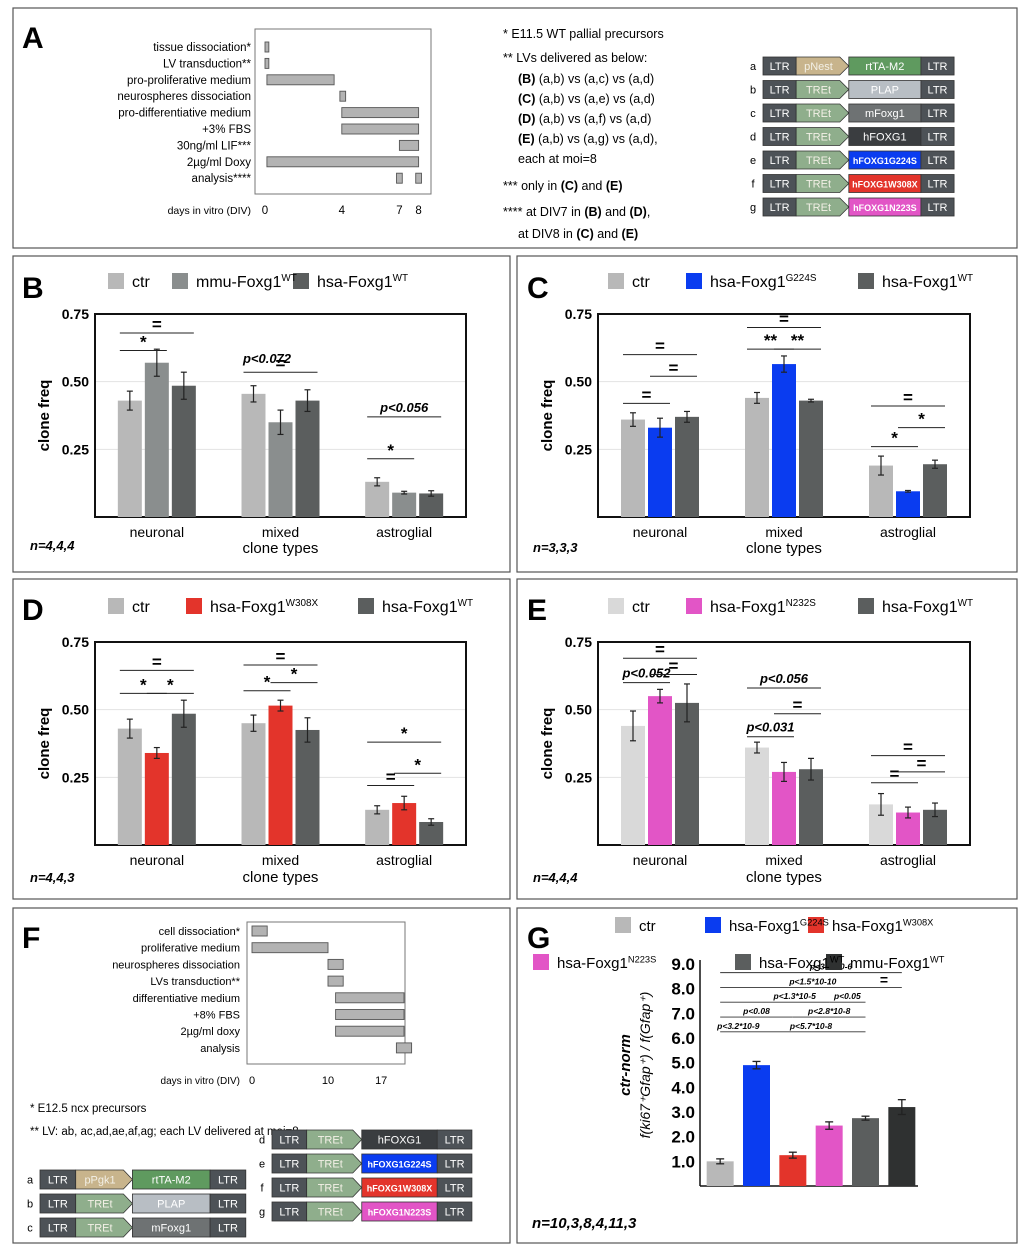 The width and height of the screenshot is (1030, 1254). What do you see at coordinates (683, 1038) in the screenshot?
I see `chart-G-ytick: 6.0` at bounding box center [683, 1038].